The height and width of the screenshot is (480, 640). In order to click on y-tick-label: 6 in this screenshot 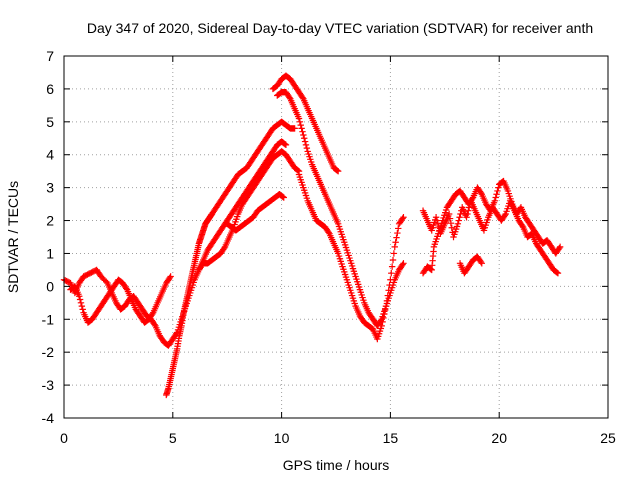, I will do `click(50, 89)`.